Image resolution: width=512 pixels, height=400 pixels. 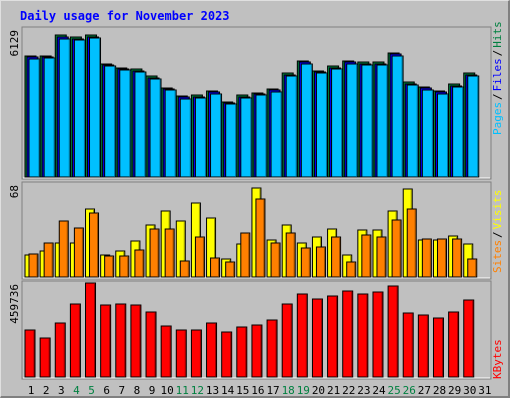 What do you see at coordinates (469, 390) in the screenshot?
I see `x-tick-label: 30` at bounding box center [469, 390].